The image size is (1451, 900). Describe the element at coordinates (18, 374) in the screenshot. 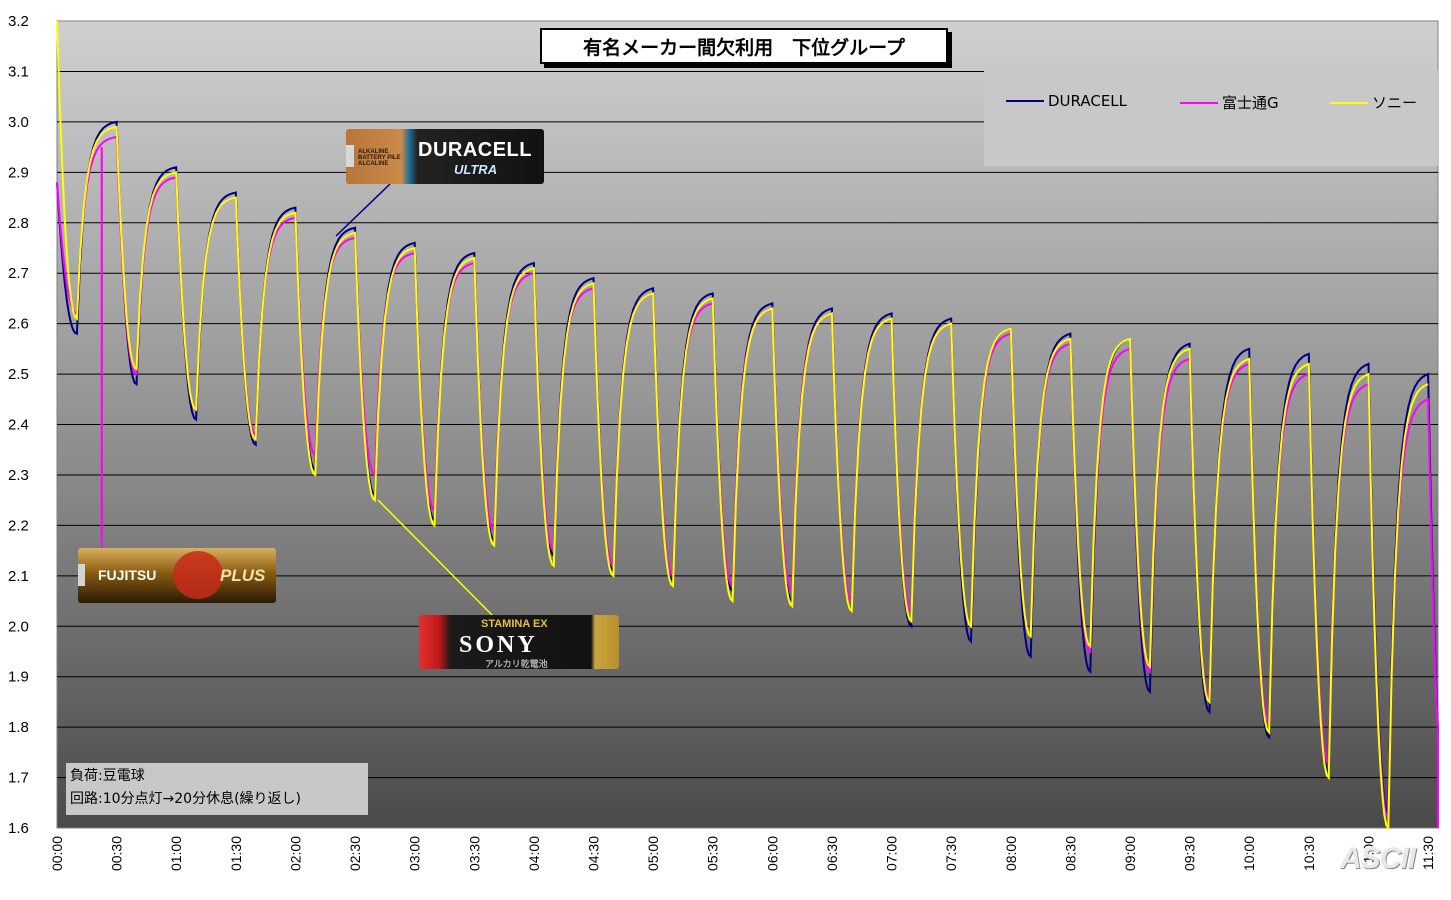

I see `y-tick-label: 2.5` at that location.